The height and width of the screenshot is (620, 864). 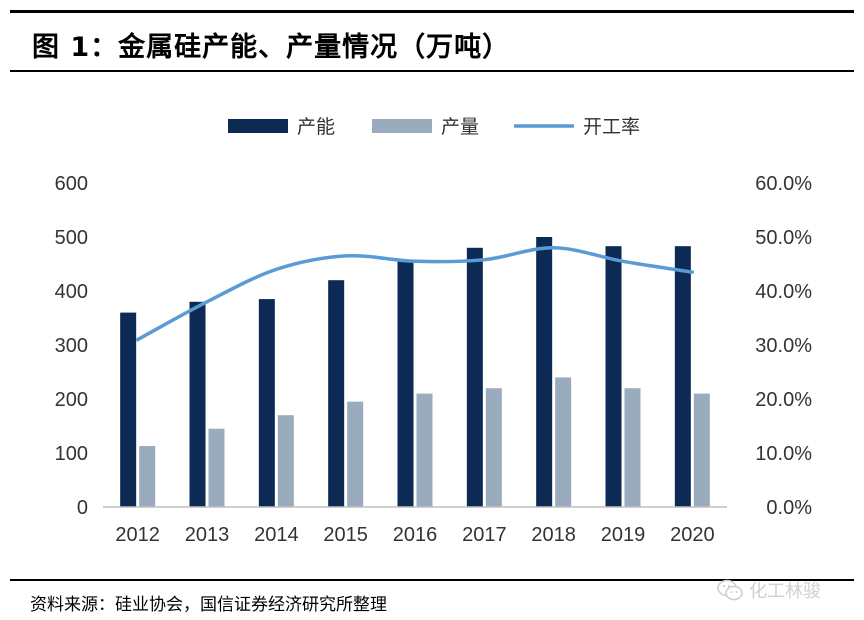 What do you see at coordinates (402, 126) in the screenshot?
I see `legend-swatch-output` at bounding box center [402, 126].